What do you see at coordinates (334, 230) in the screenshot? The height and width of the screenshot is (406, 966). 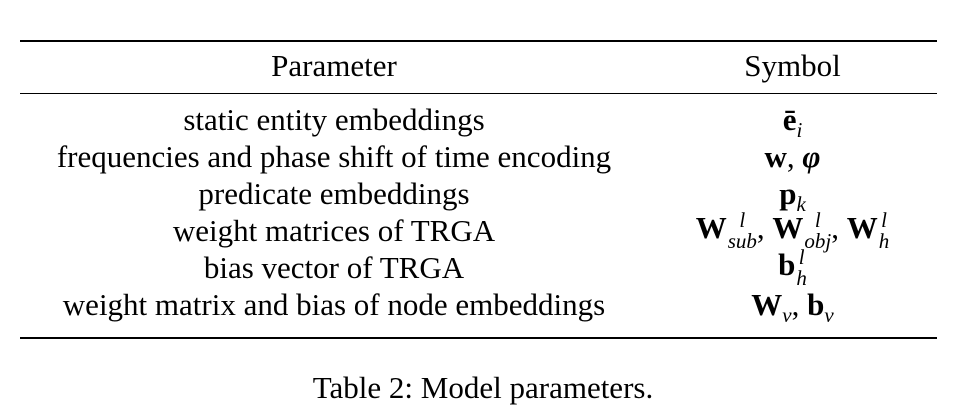 I see `parameter-cell: weight matrices of TRGA` at bounding box center [334, 230].